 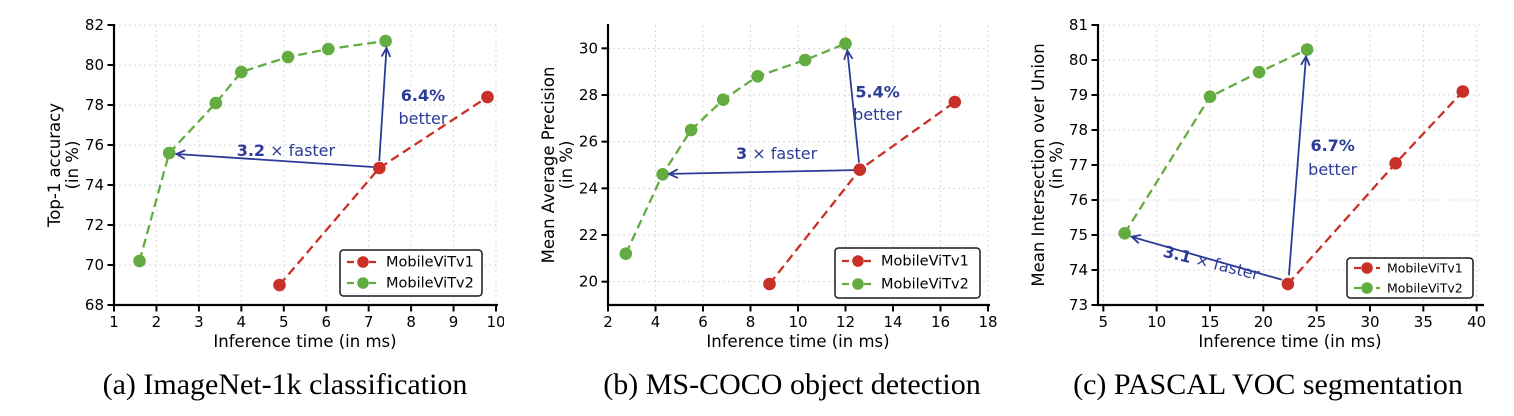 What do you see at coordinates (286, 150) in the screenshot?
I see `speedup-label: 3.2 × faster` at bounding box center [286, 150].